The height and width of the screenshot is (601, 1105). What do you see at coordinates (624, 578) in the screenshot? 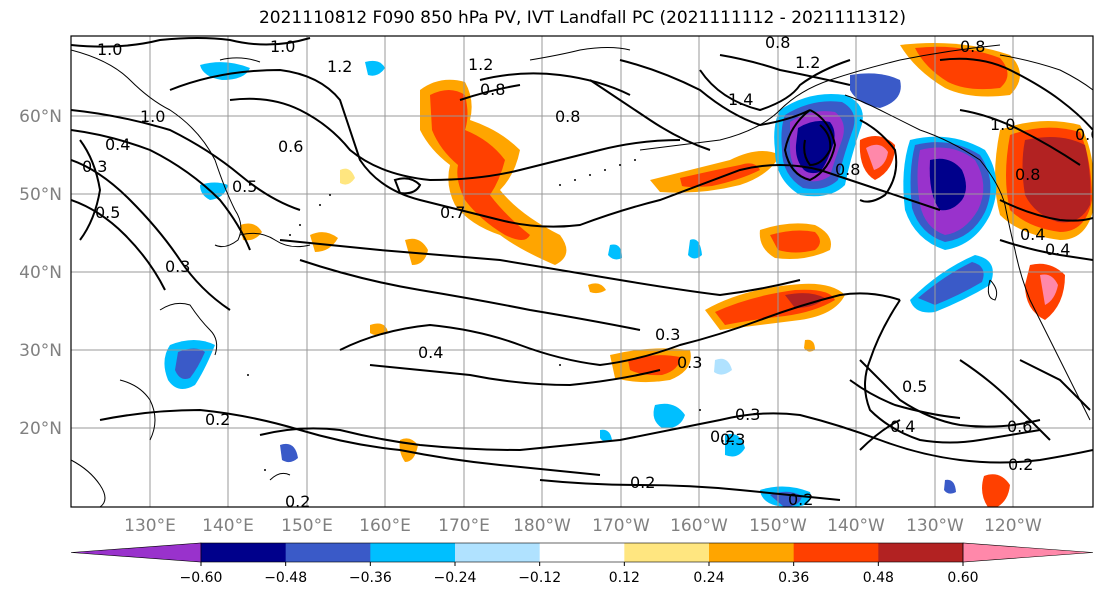
I see `colorbar-tick-label: 0.12` at bounding box center [624, 578].